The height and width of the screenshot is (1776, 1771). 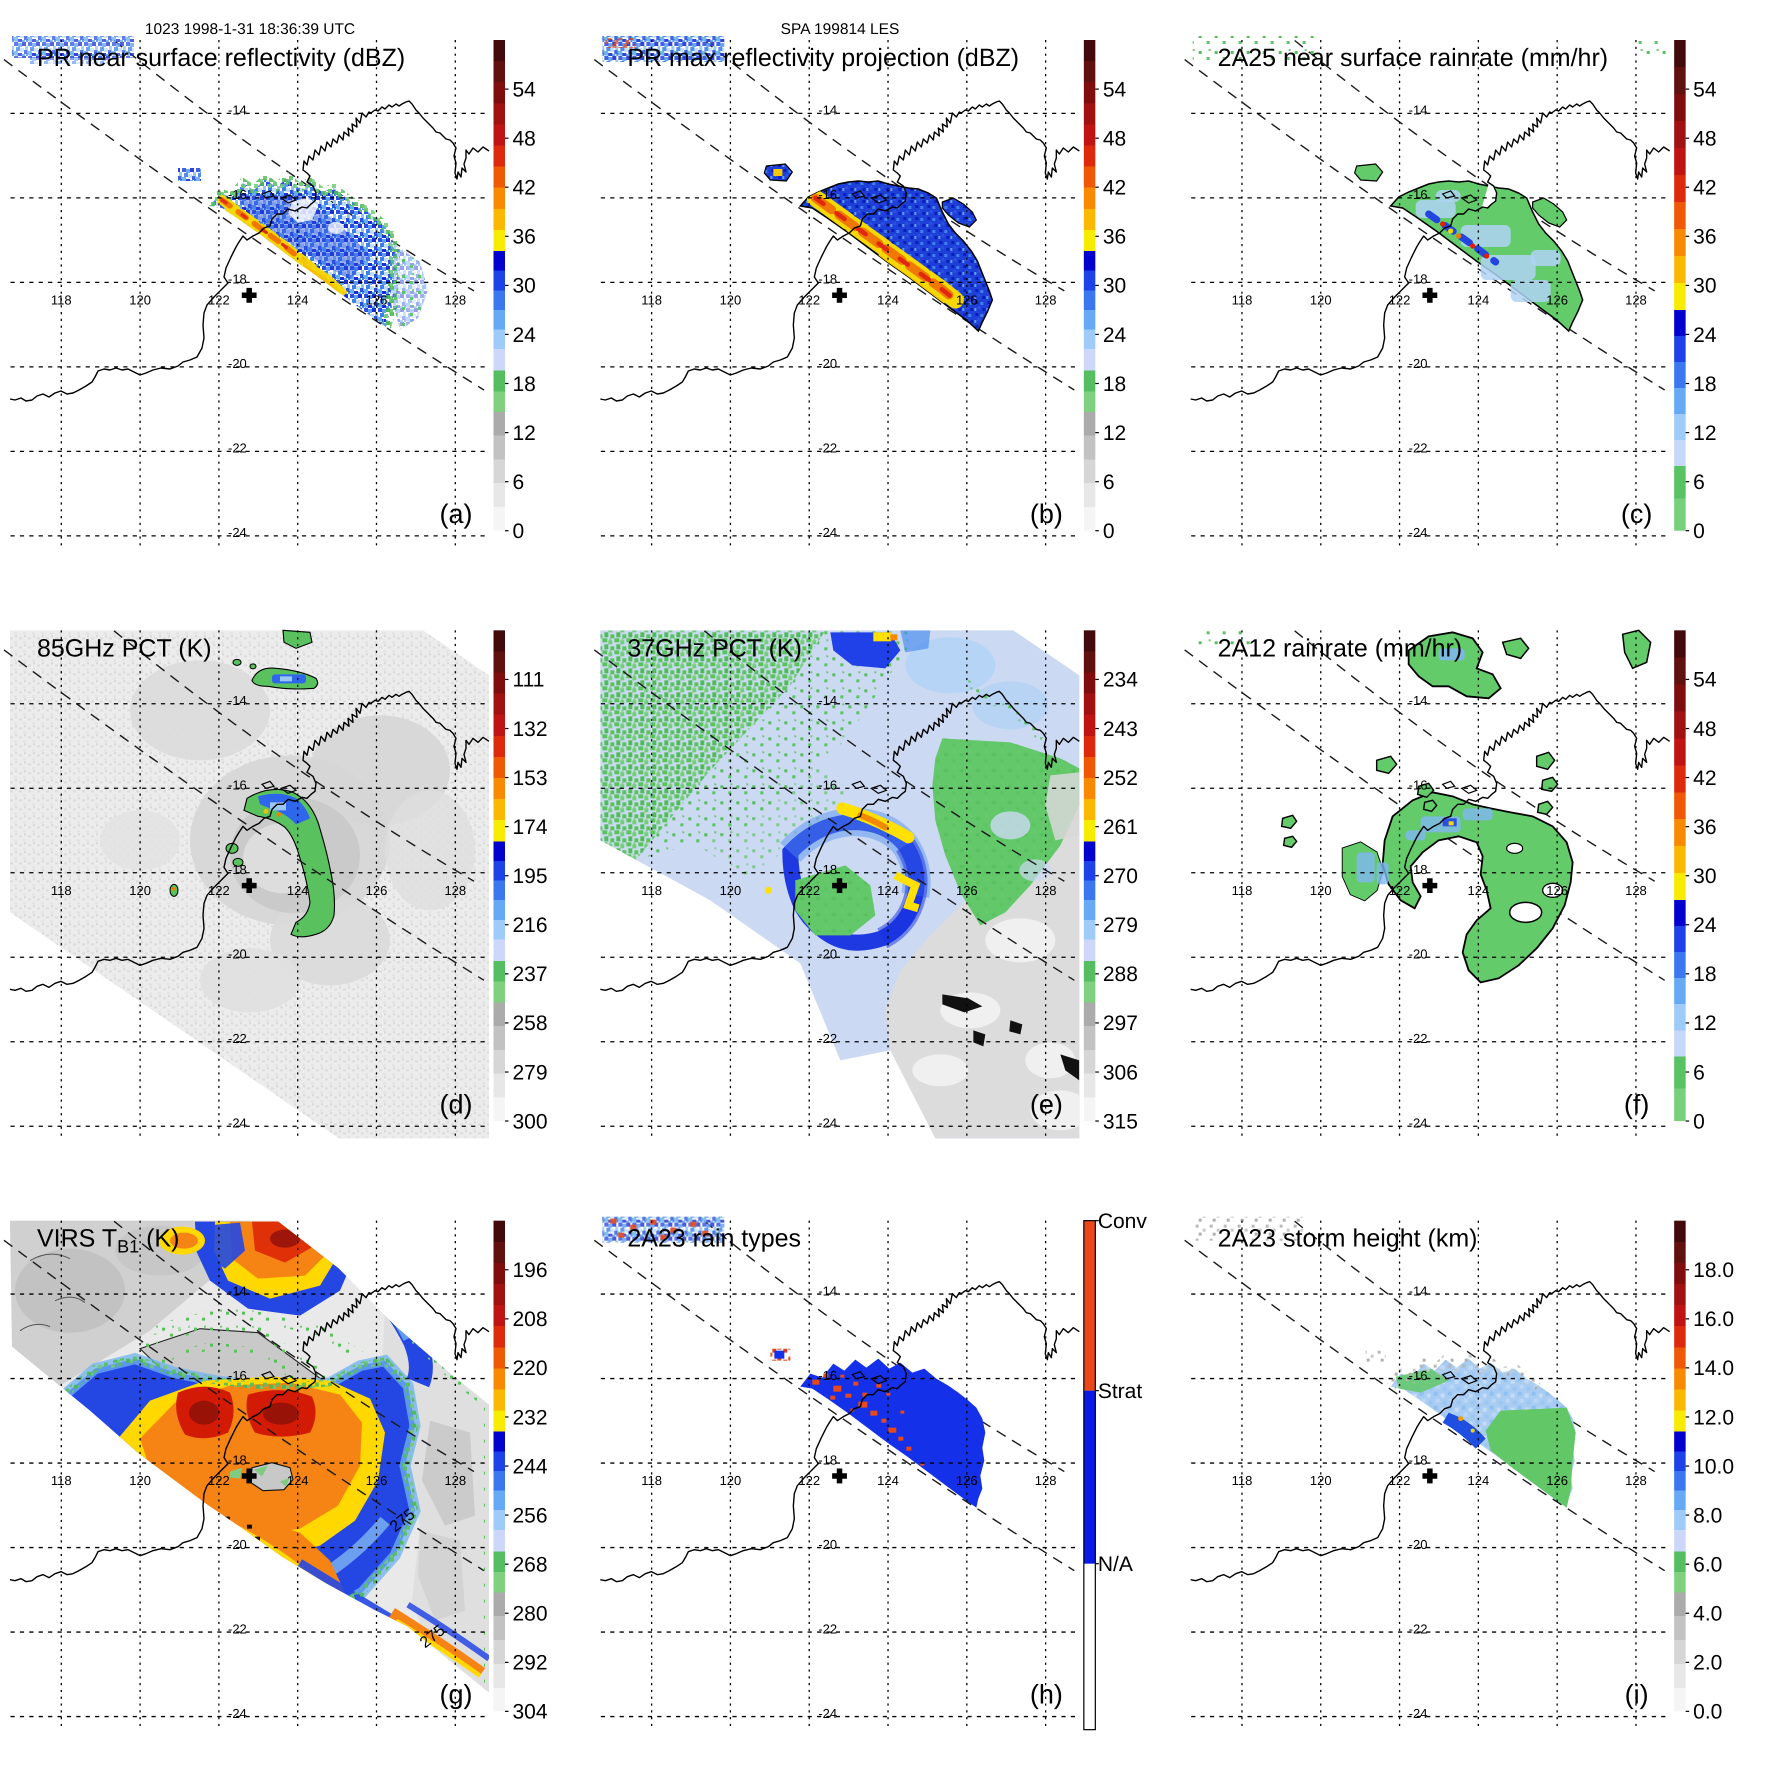 I want to click on svg-text: 243, so click(x=1120, y=729).